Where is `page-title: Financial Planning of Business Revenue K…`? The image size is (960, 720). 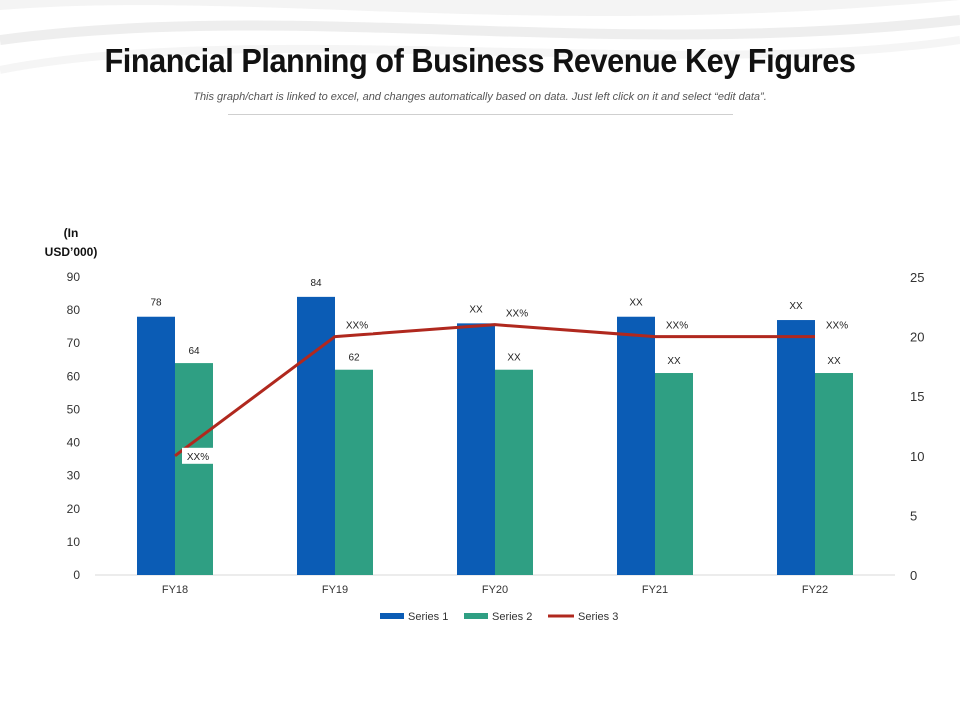 page-title: Financial Planning of Business Revenue K… is located at coordinates (480, 60).